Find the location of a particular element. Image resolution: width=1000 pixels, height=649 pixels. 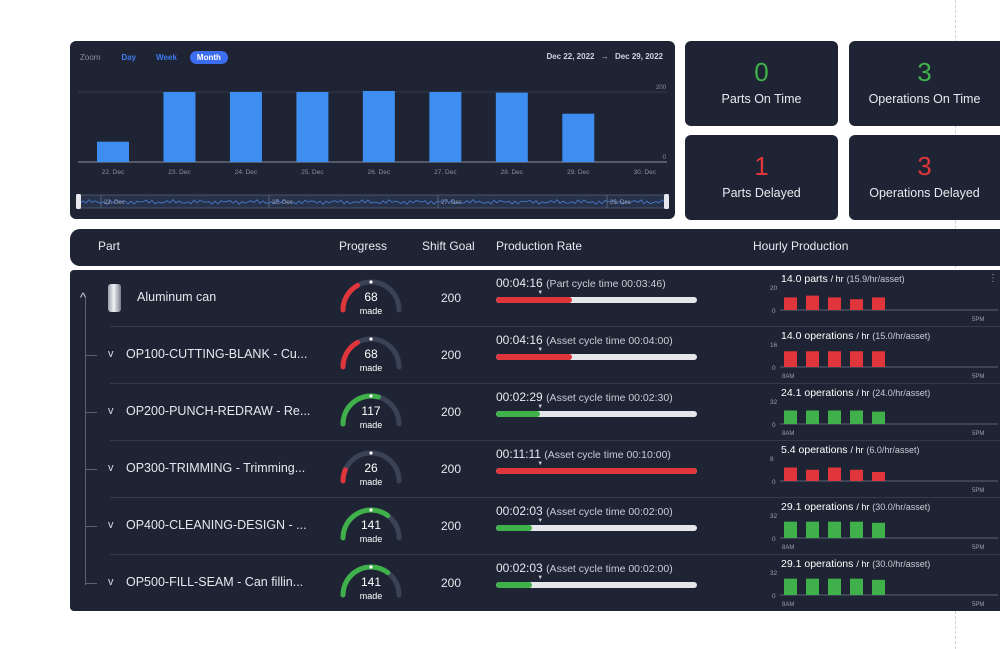

hourly-unit: / hr is located at coordinates (863, 564).